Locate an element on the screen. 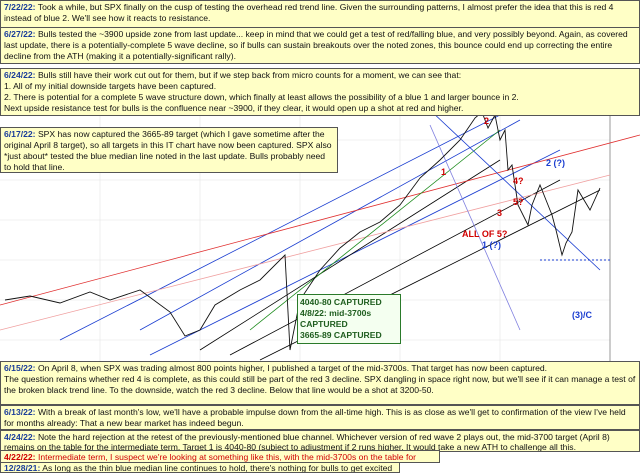  note-date: 4/24/22: is located at coordinates (20, 437).